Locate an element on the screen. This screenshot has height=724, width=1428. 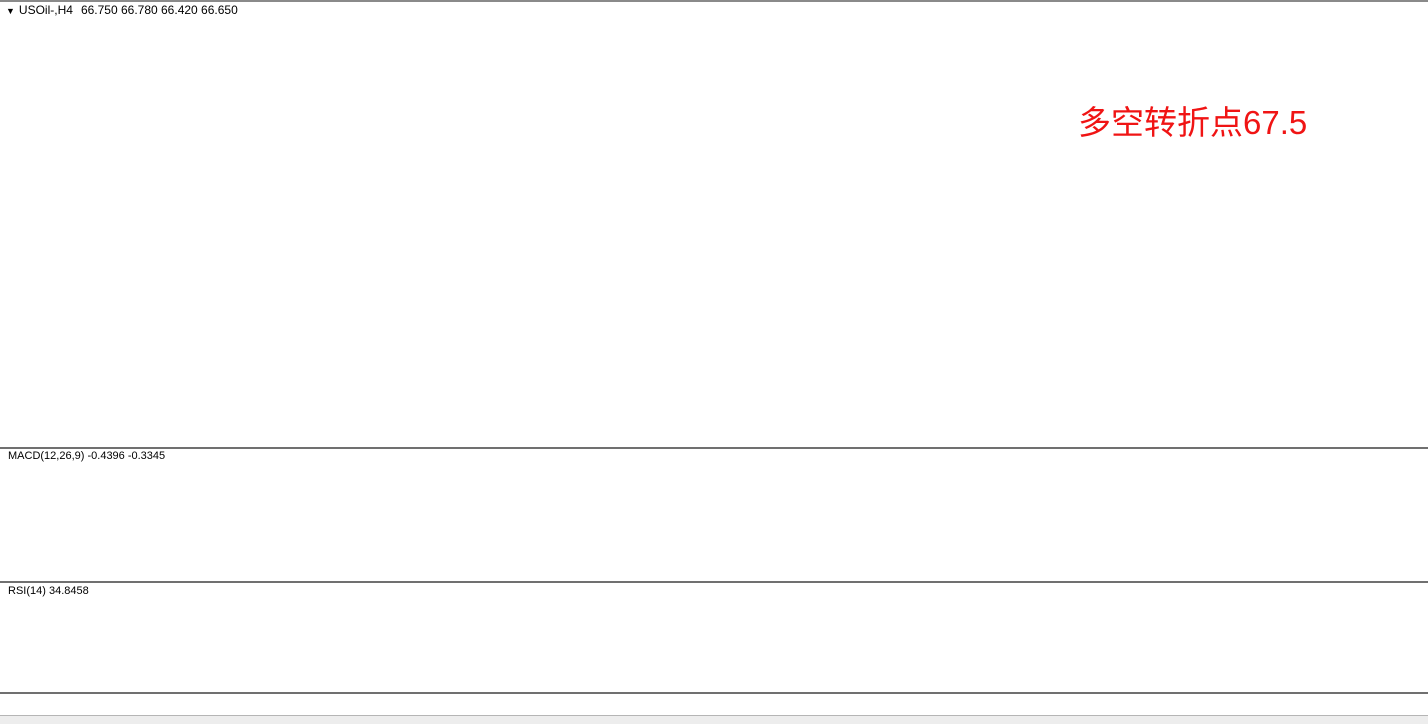
rsi-indicator-label: RSI(14) 34.8458 is located at coordinates (48, 591).